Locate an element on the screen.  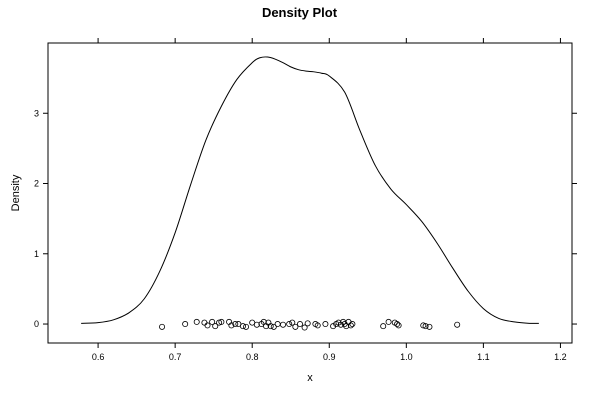
x-axis-label: x is located at coordinates (310, 378).